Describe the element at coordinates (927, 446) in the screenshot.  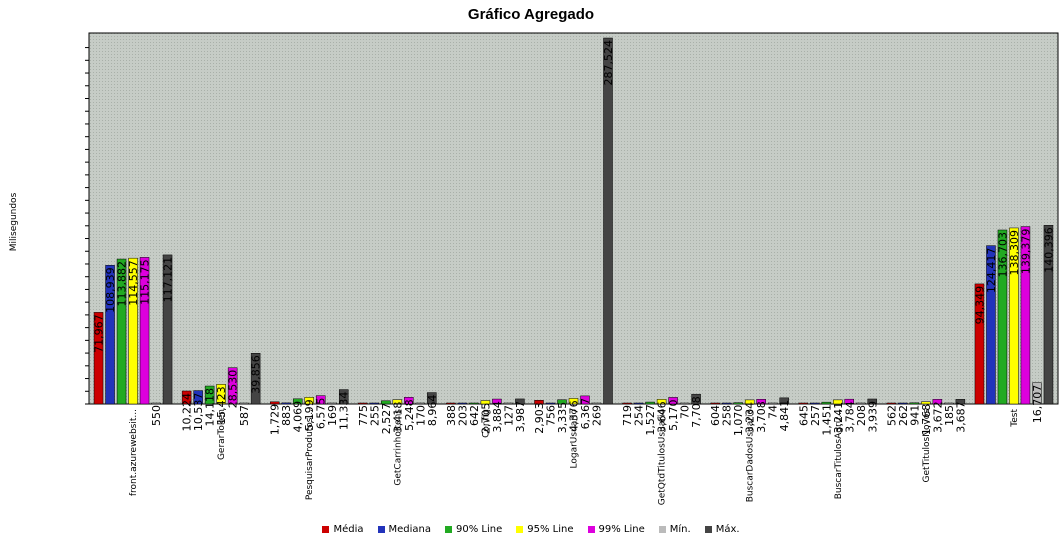
I see `x-tick-label: GetTitulosNovos` at that location.